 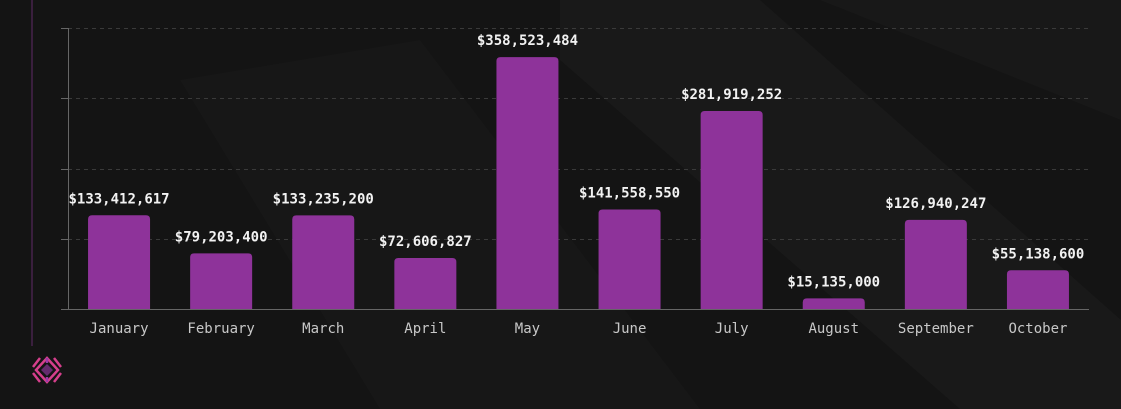 What do you see at coordinates (630, 329) in the screenshot?
I see `x-tick-label: June` at bounding box center [630, 329].